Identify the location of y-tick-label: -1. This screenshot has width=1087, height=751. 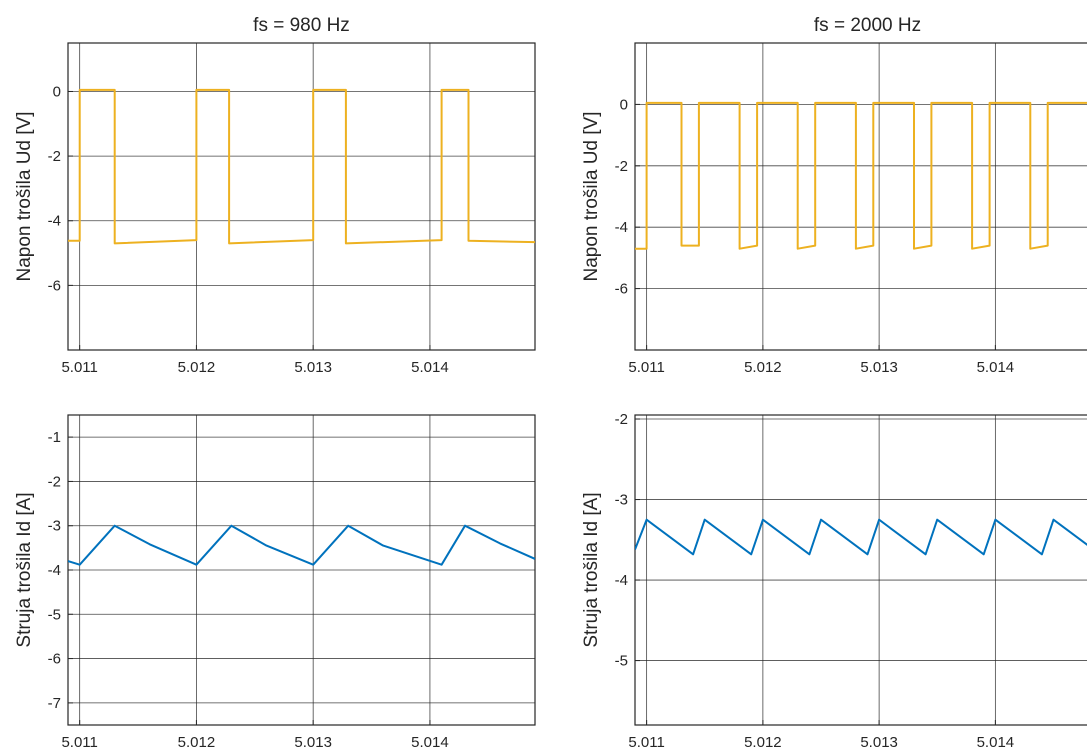
(54, 437).